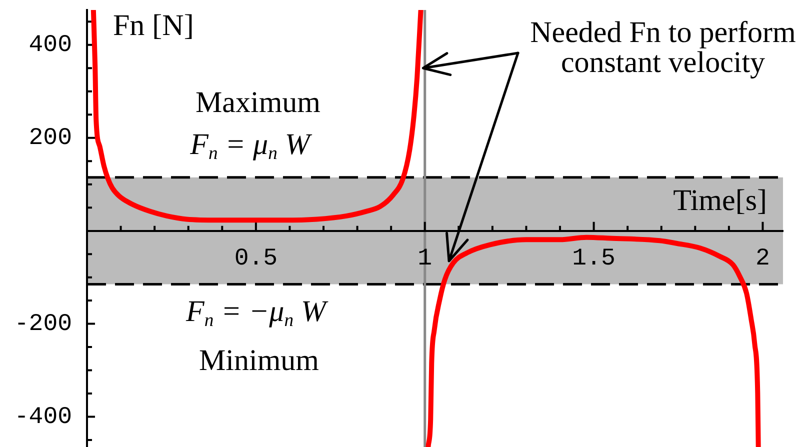  I want to click on annotation: F$_{n}$ = −μ$_{n}$ W, so click(256, 313).